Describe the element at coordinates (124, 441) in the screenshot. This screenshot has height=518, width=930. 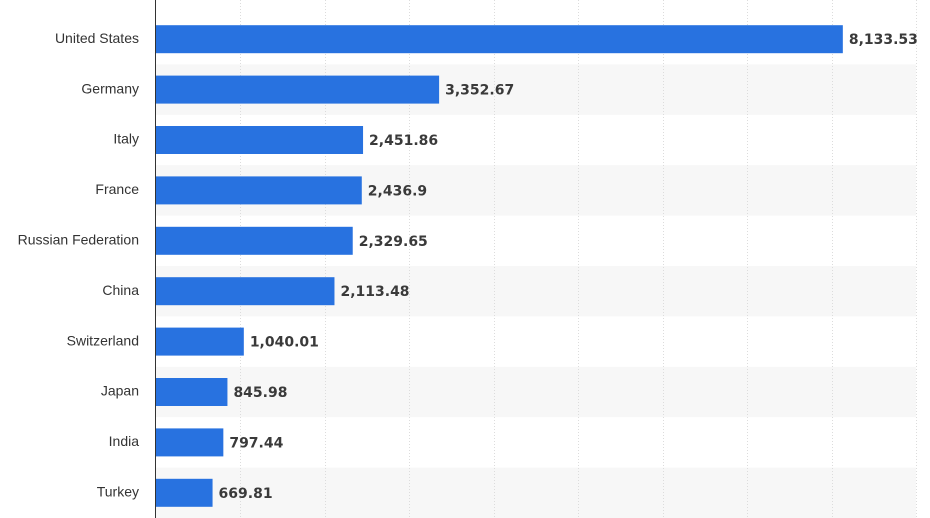
I see `category-label: India` at that location.